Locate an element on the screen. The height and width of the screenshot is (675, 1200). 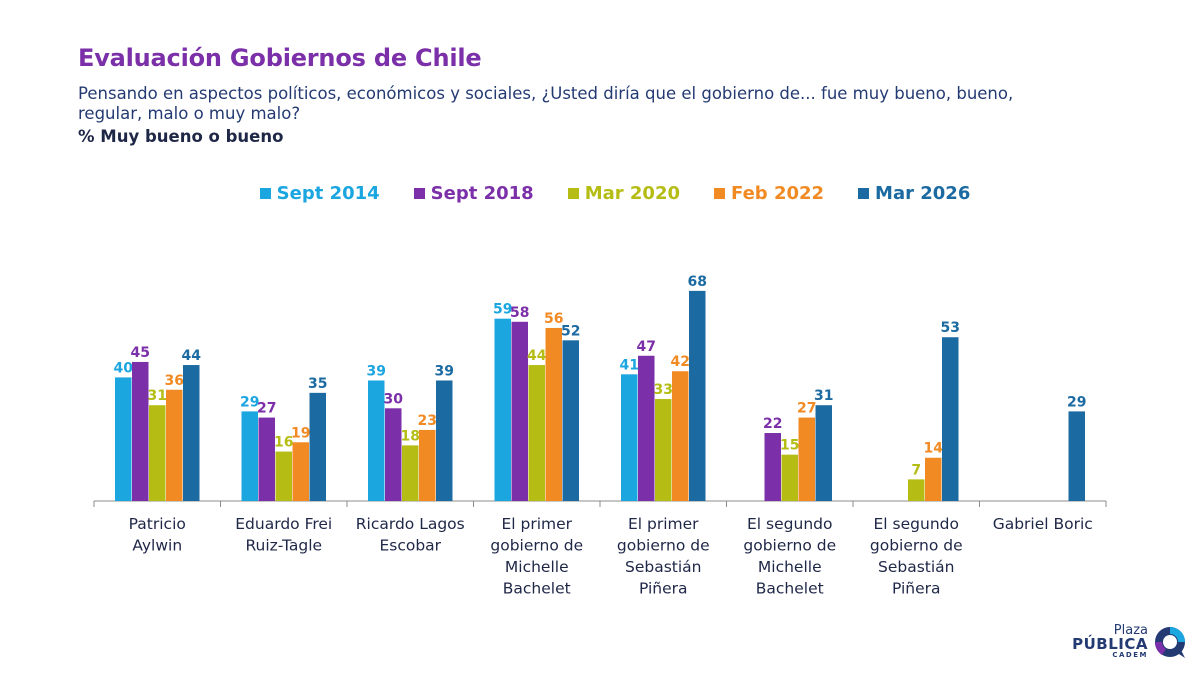
legend-item-2: Mar 2020 is located at coordinates (624, 193).